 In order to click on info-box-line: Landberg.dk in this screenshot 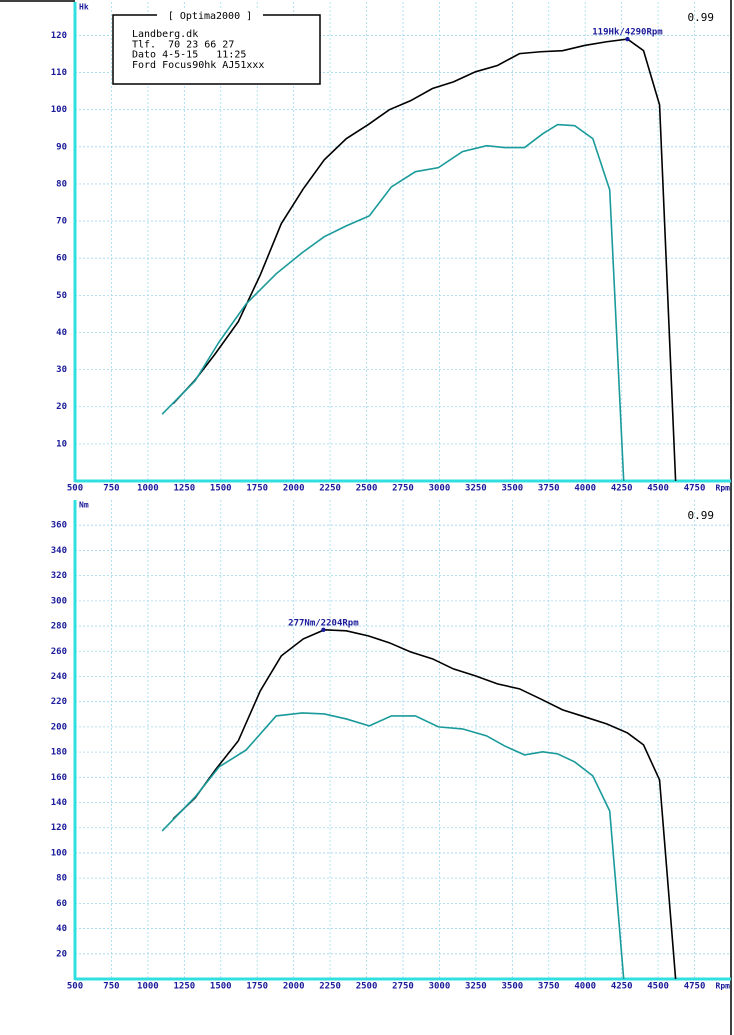, I will do `click(165, 34)`.